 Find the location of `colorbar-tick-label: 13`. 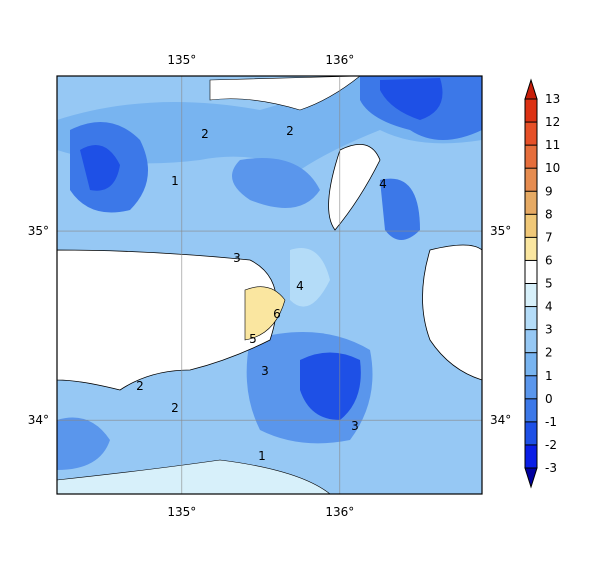

colorbar-tick-label: 13 is located at coordinates (552, 99).